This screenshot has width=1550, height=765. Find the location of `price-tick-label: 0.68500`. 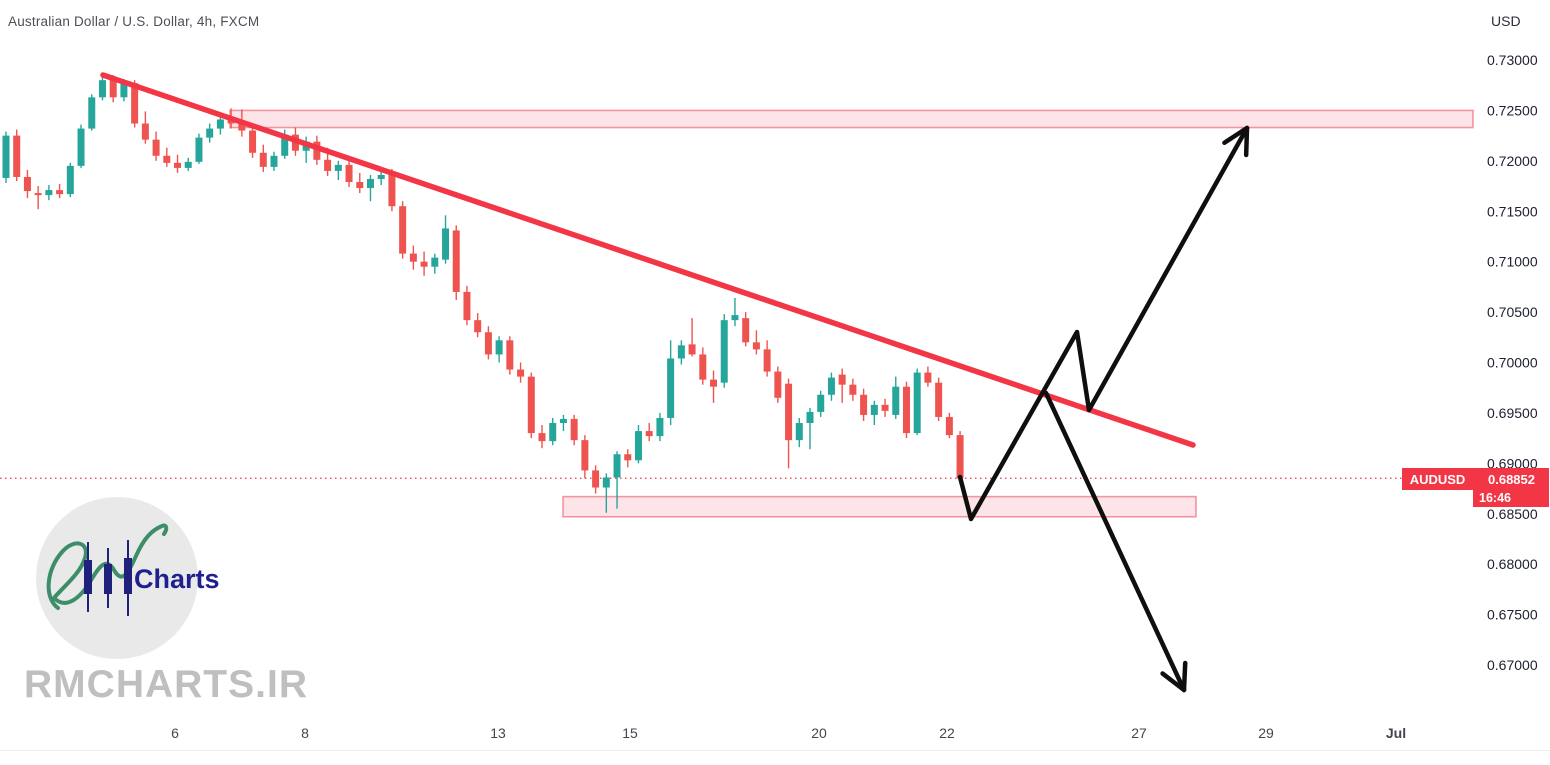

price-tick-label: 0.68500 is located at coordinates (1512, 514).